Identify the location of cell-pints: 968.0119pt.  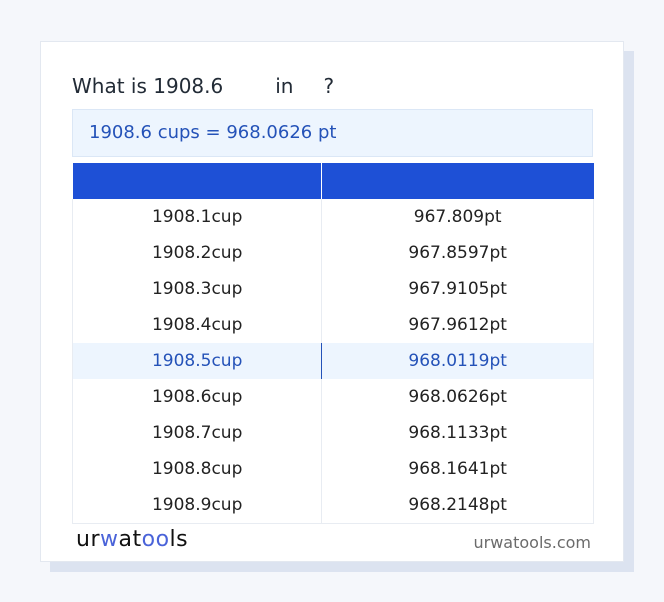
(457, 361).